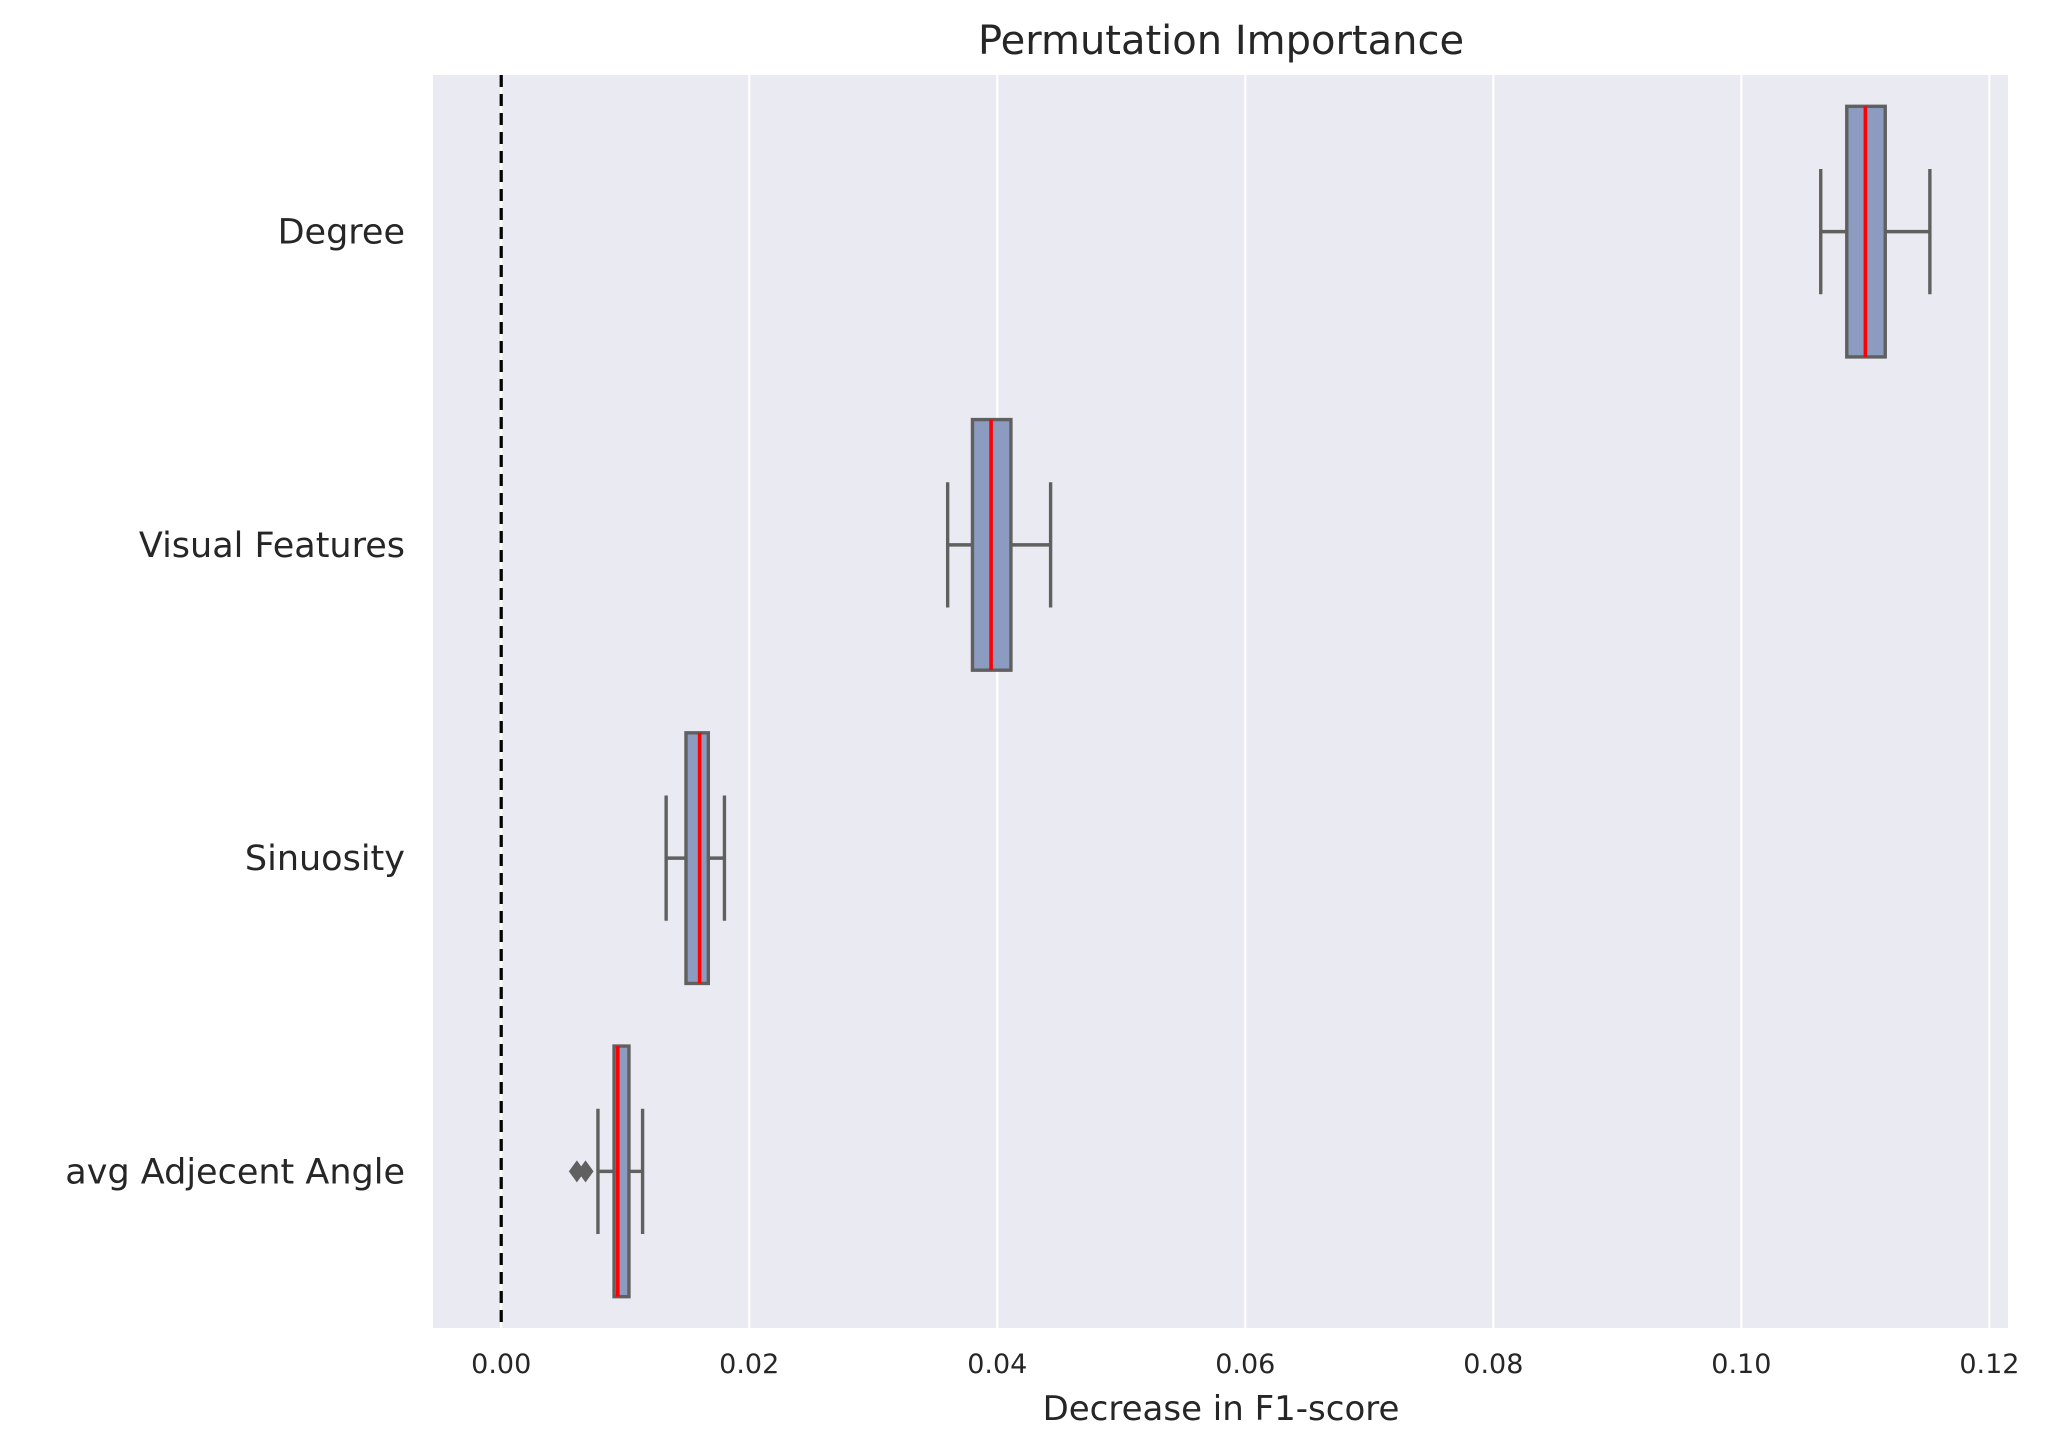  I want to click on iqr-box-sinuosity, so click(697, 858).